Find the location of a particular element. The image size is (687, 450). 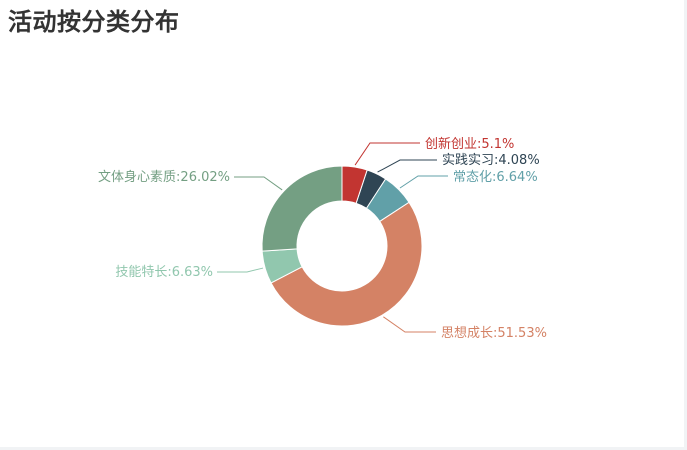

slice-label: 技能特长:6.63% is located at coordinates (164, 272).